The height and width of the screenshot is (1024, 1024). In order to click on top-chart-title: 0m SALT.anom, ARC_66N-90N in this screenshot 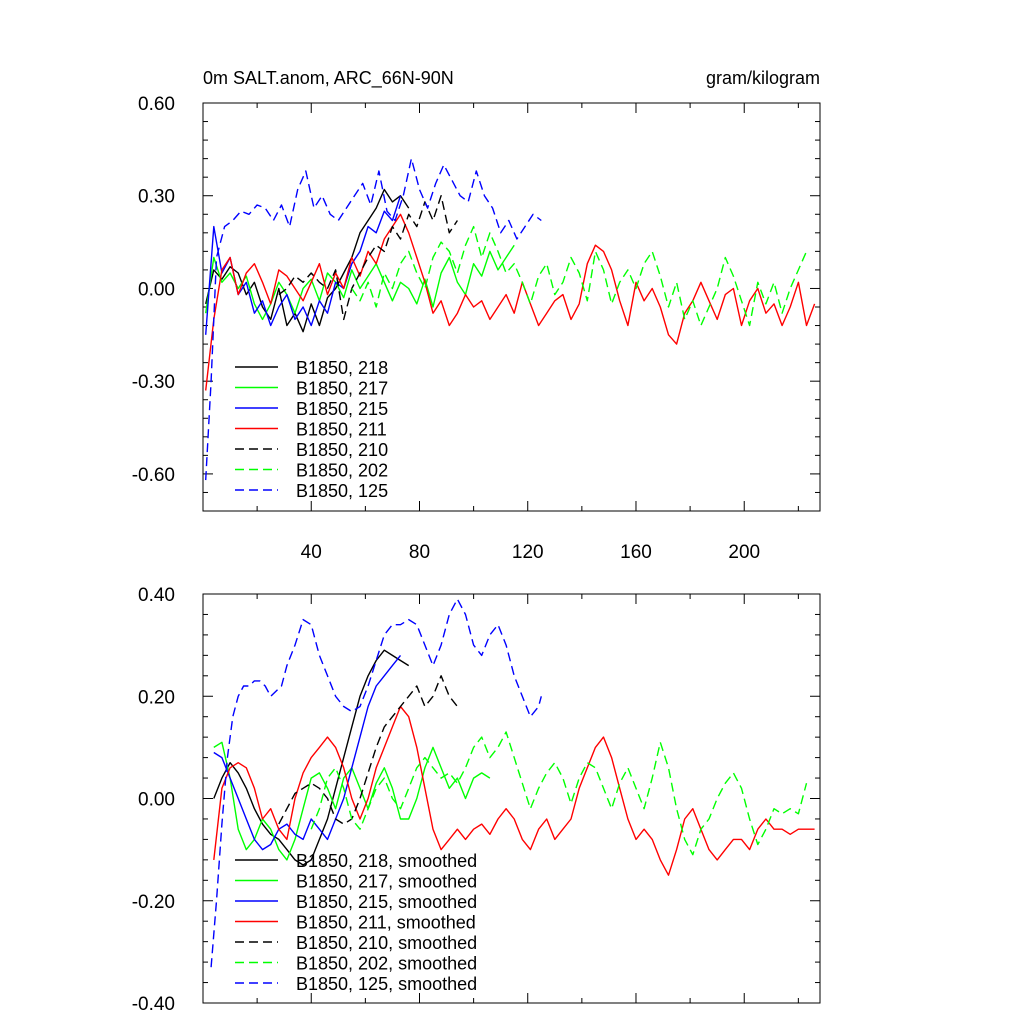, I will do `click(328, 78)`.